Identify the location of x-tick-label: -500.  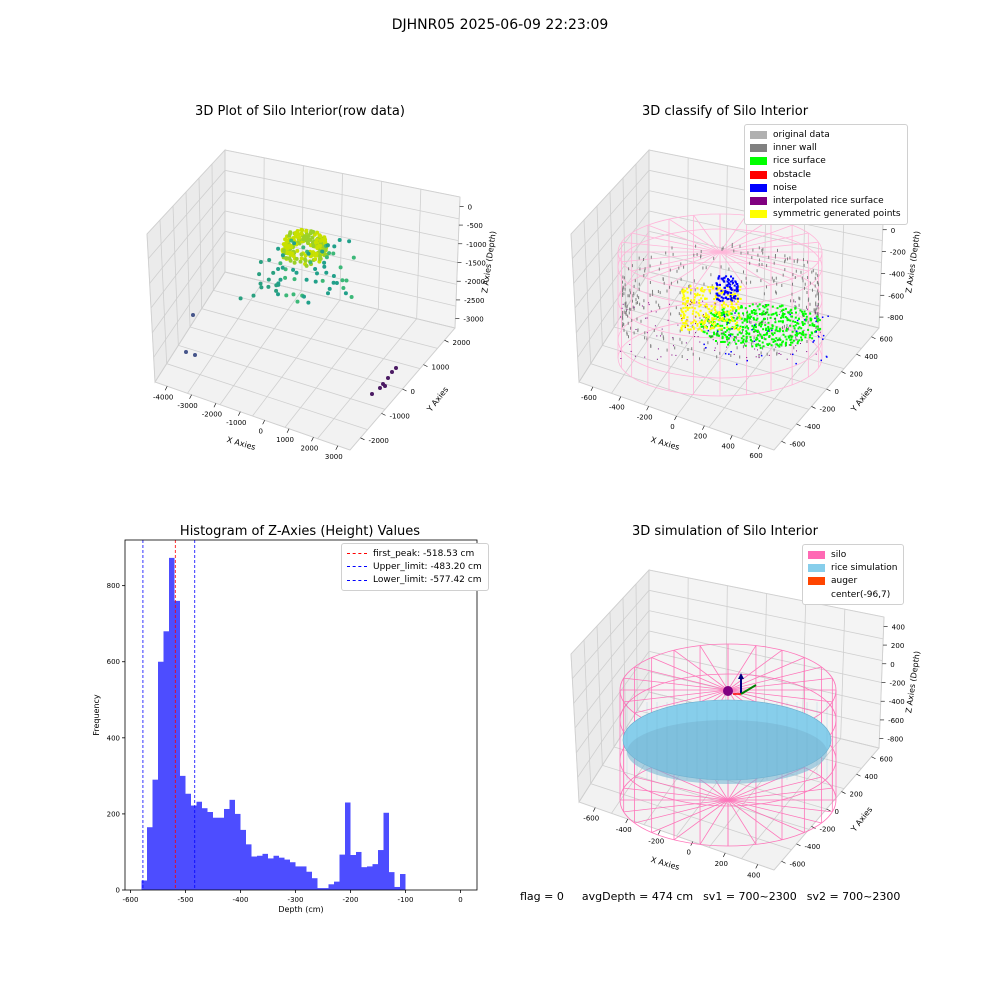
(186, 900).